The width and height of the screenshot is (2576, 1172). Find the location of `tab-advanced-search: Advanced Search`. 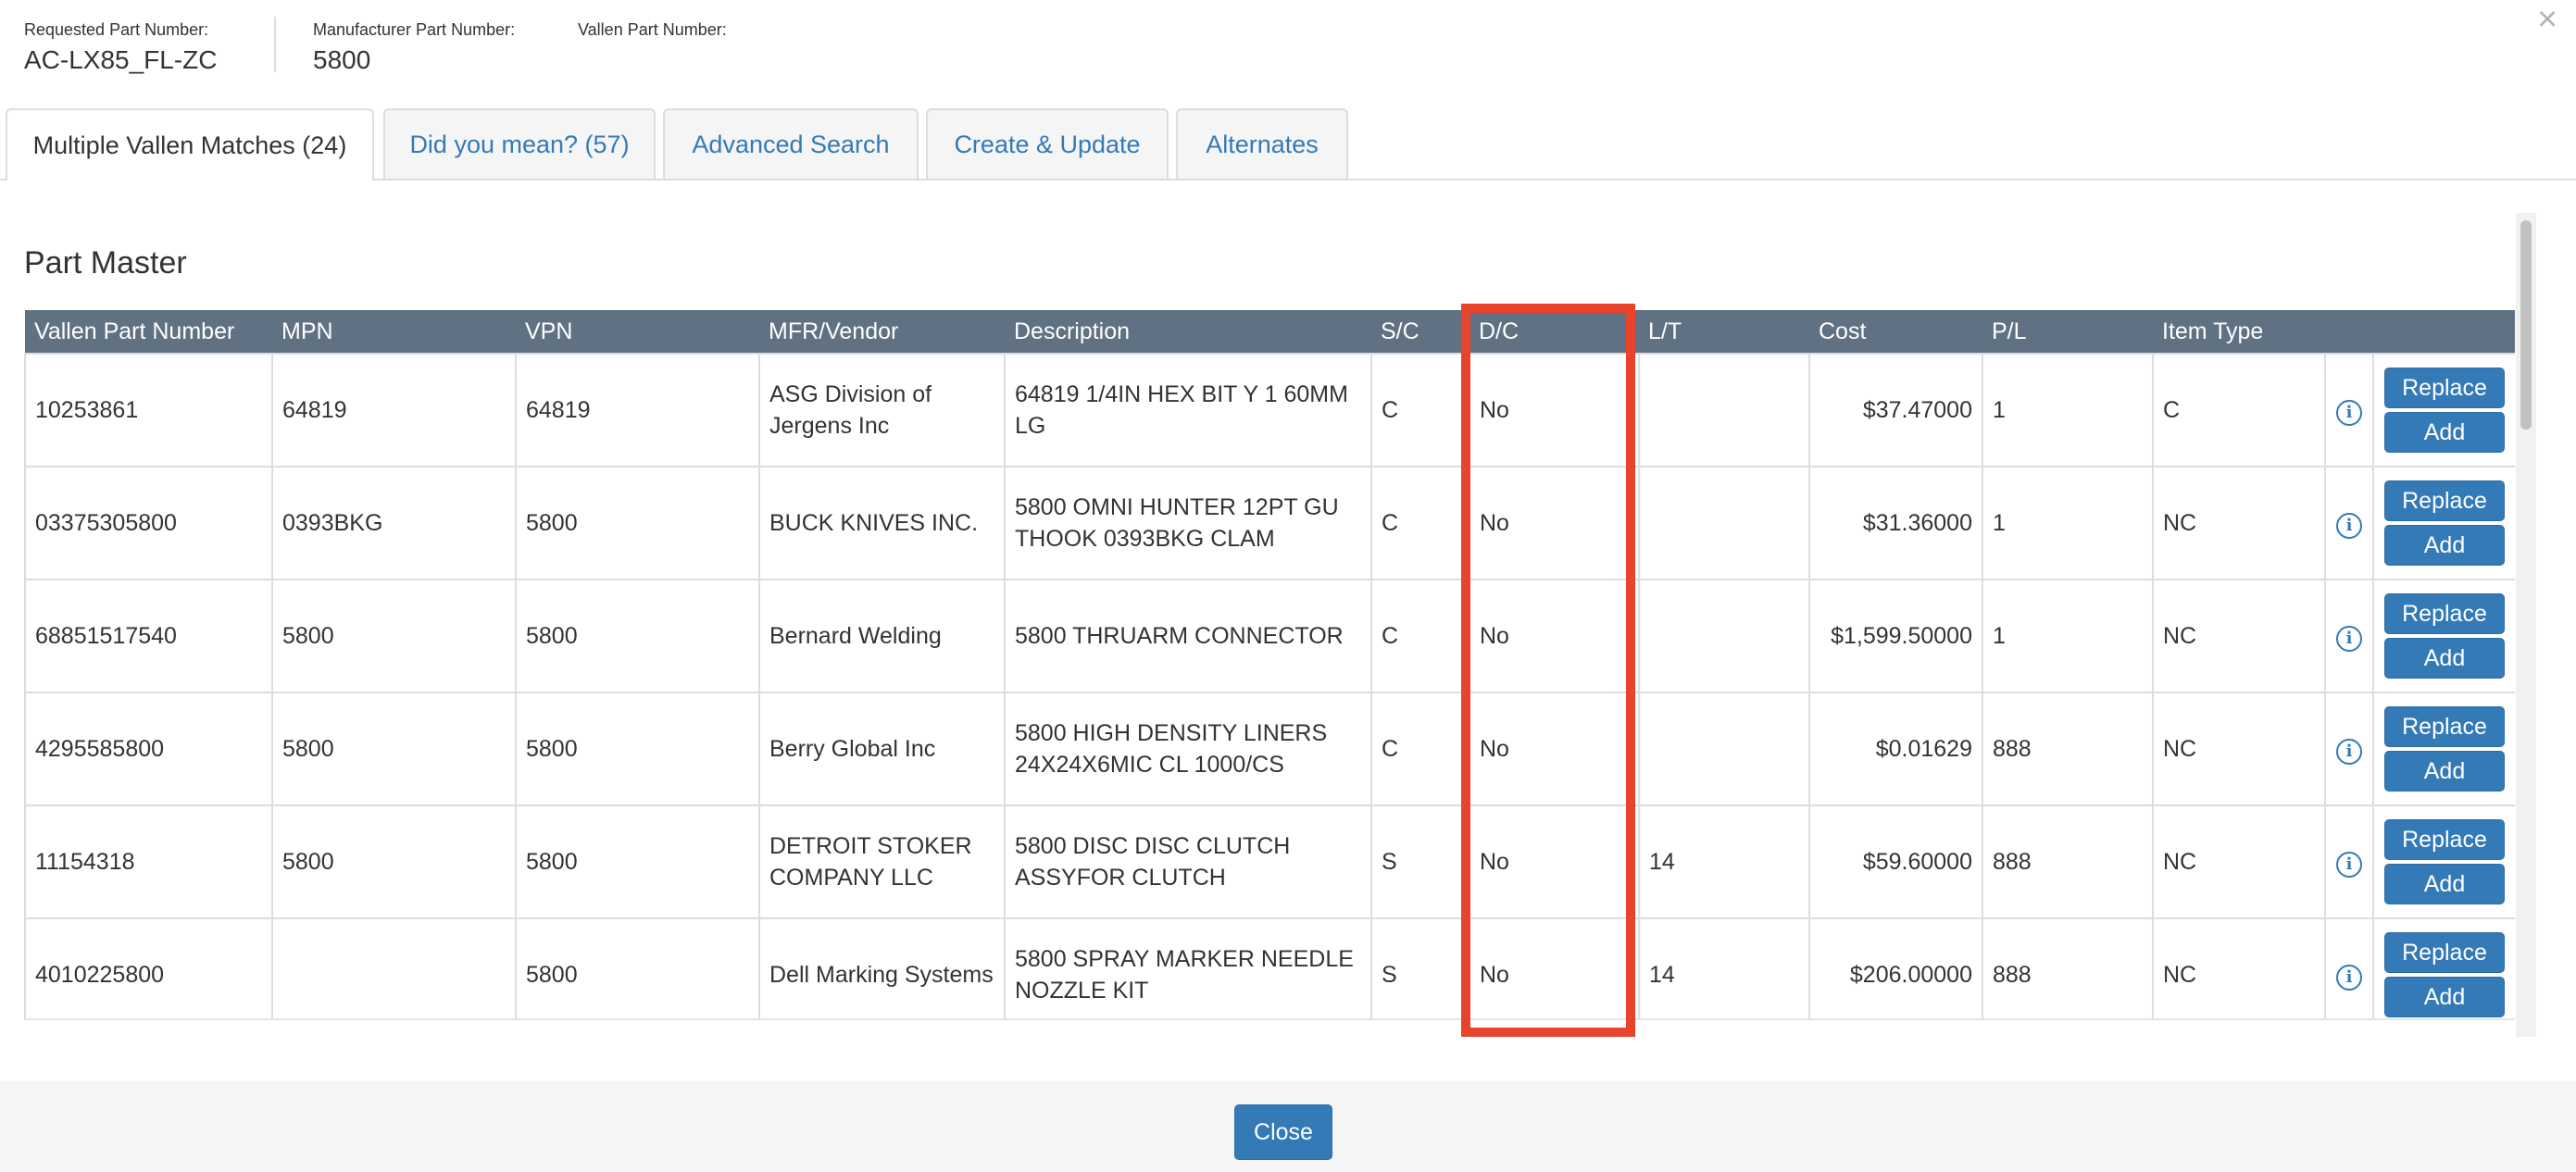

tab-advanced-search: Advanced Search is located at coordinates (791, 143).